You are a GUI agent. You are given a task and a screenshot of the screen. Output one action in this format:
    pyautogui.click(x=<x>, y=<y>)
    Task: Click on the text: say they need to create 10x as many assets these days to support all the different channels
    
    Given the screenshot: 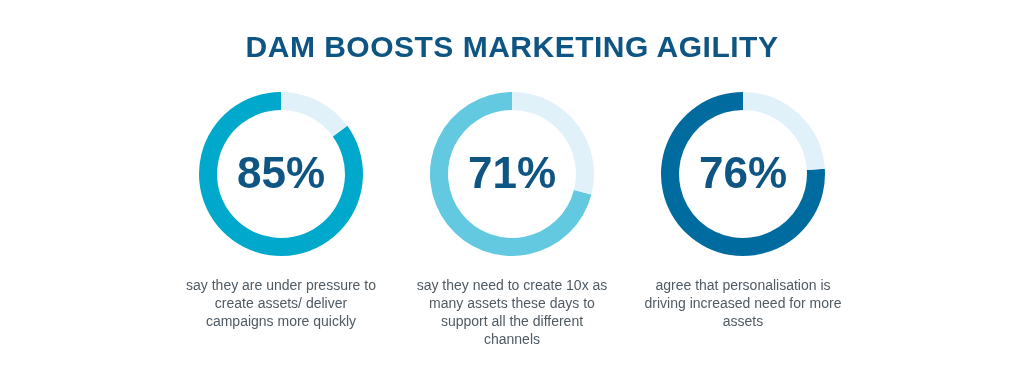 What is the action you would take?
    pyautogui.click(x=512, y=312)
    